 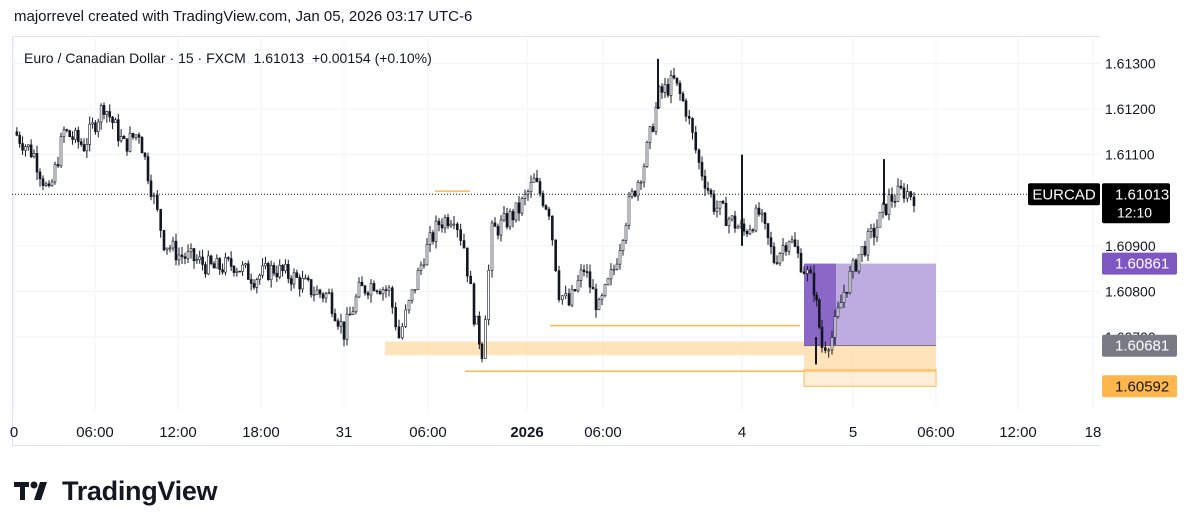 I want to click on price-marker-label: 1.60592, so click(x=1142, y=386).